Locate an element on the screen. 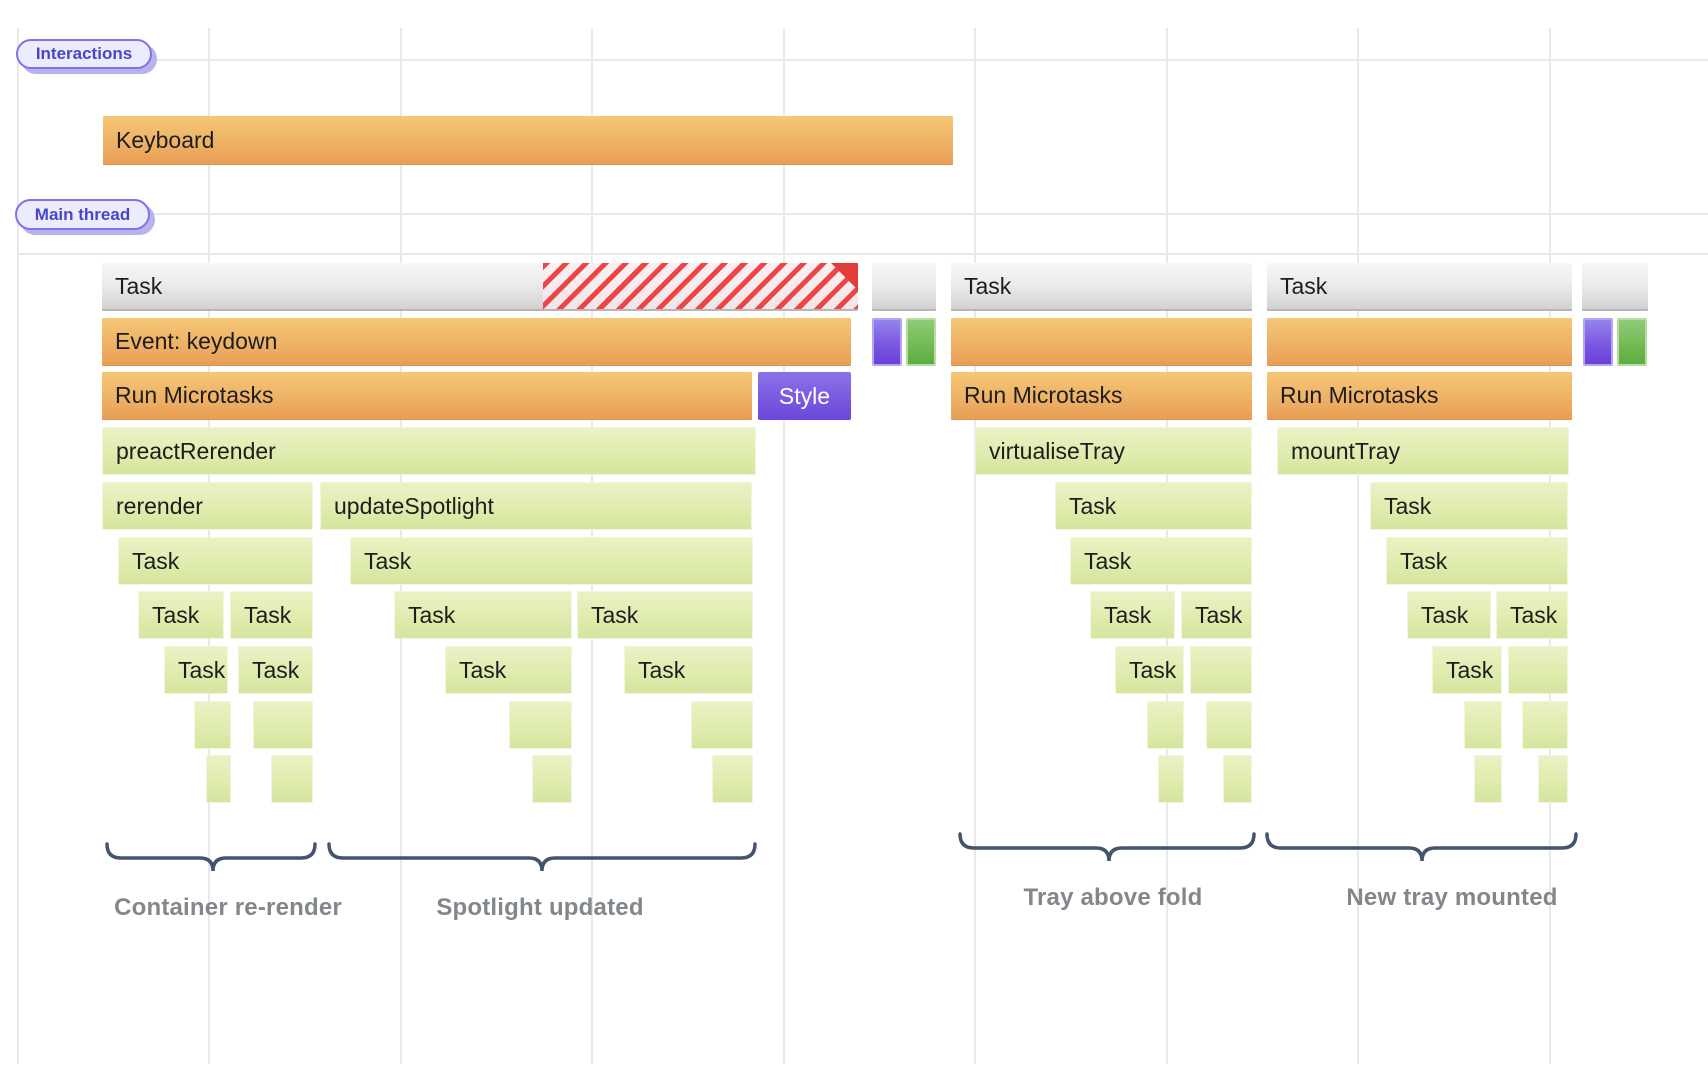 This screenshot has height=1072, width=1708. keyboard-interaction-bar: Keyboard is located at coordinates (528, 140).